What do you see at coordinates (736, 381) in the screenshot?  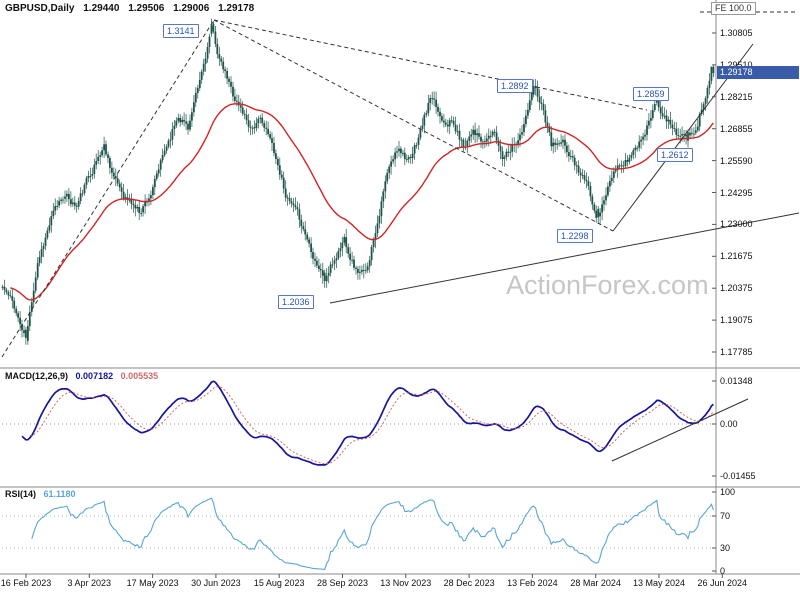 I see `macd-axis-label: 0.01348` at bounding box center [736, 381].